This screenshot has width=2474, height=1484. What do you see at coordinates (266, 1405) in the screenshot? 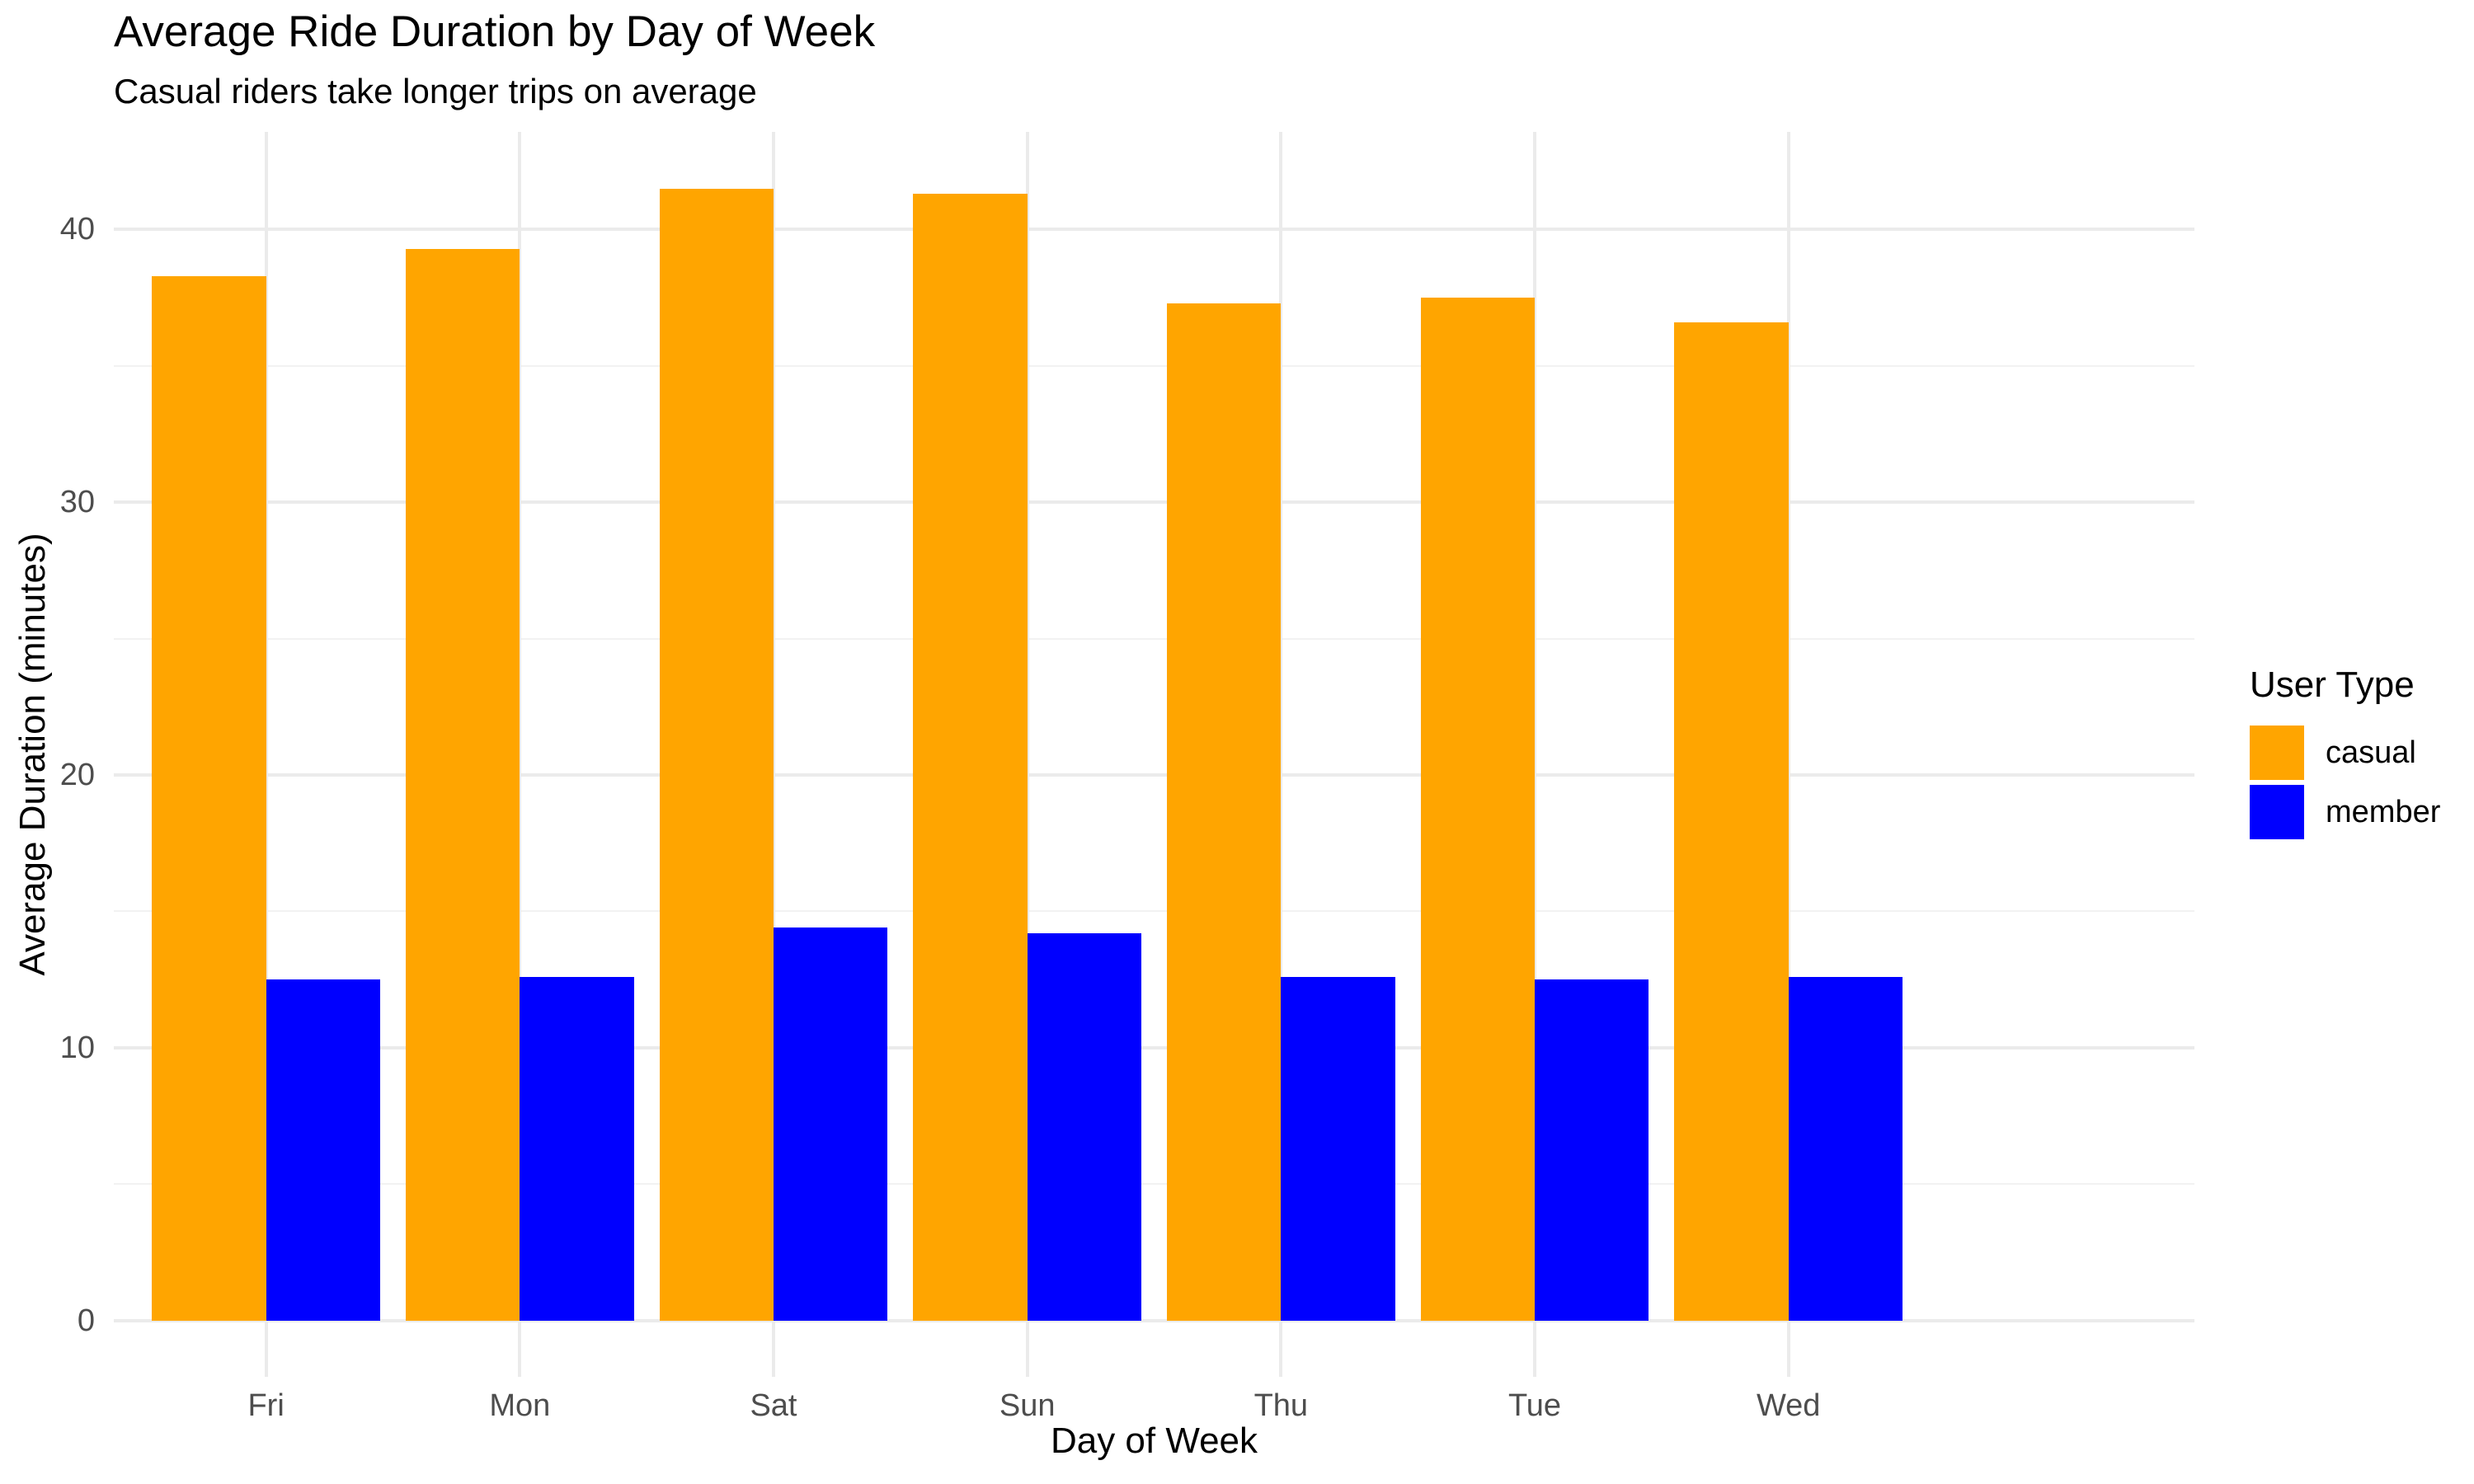
I see `x-tick-label-fri: Fri` at bounding box center [266, 1405].